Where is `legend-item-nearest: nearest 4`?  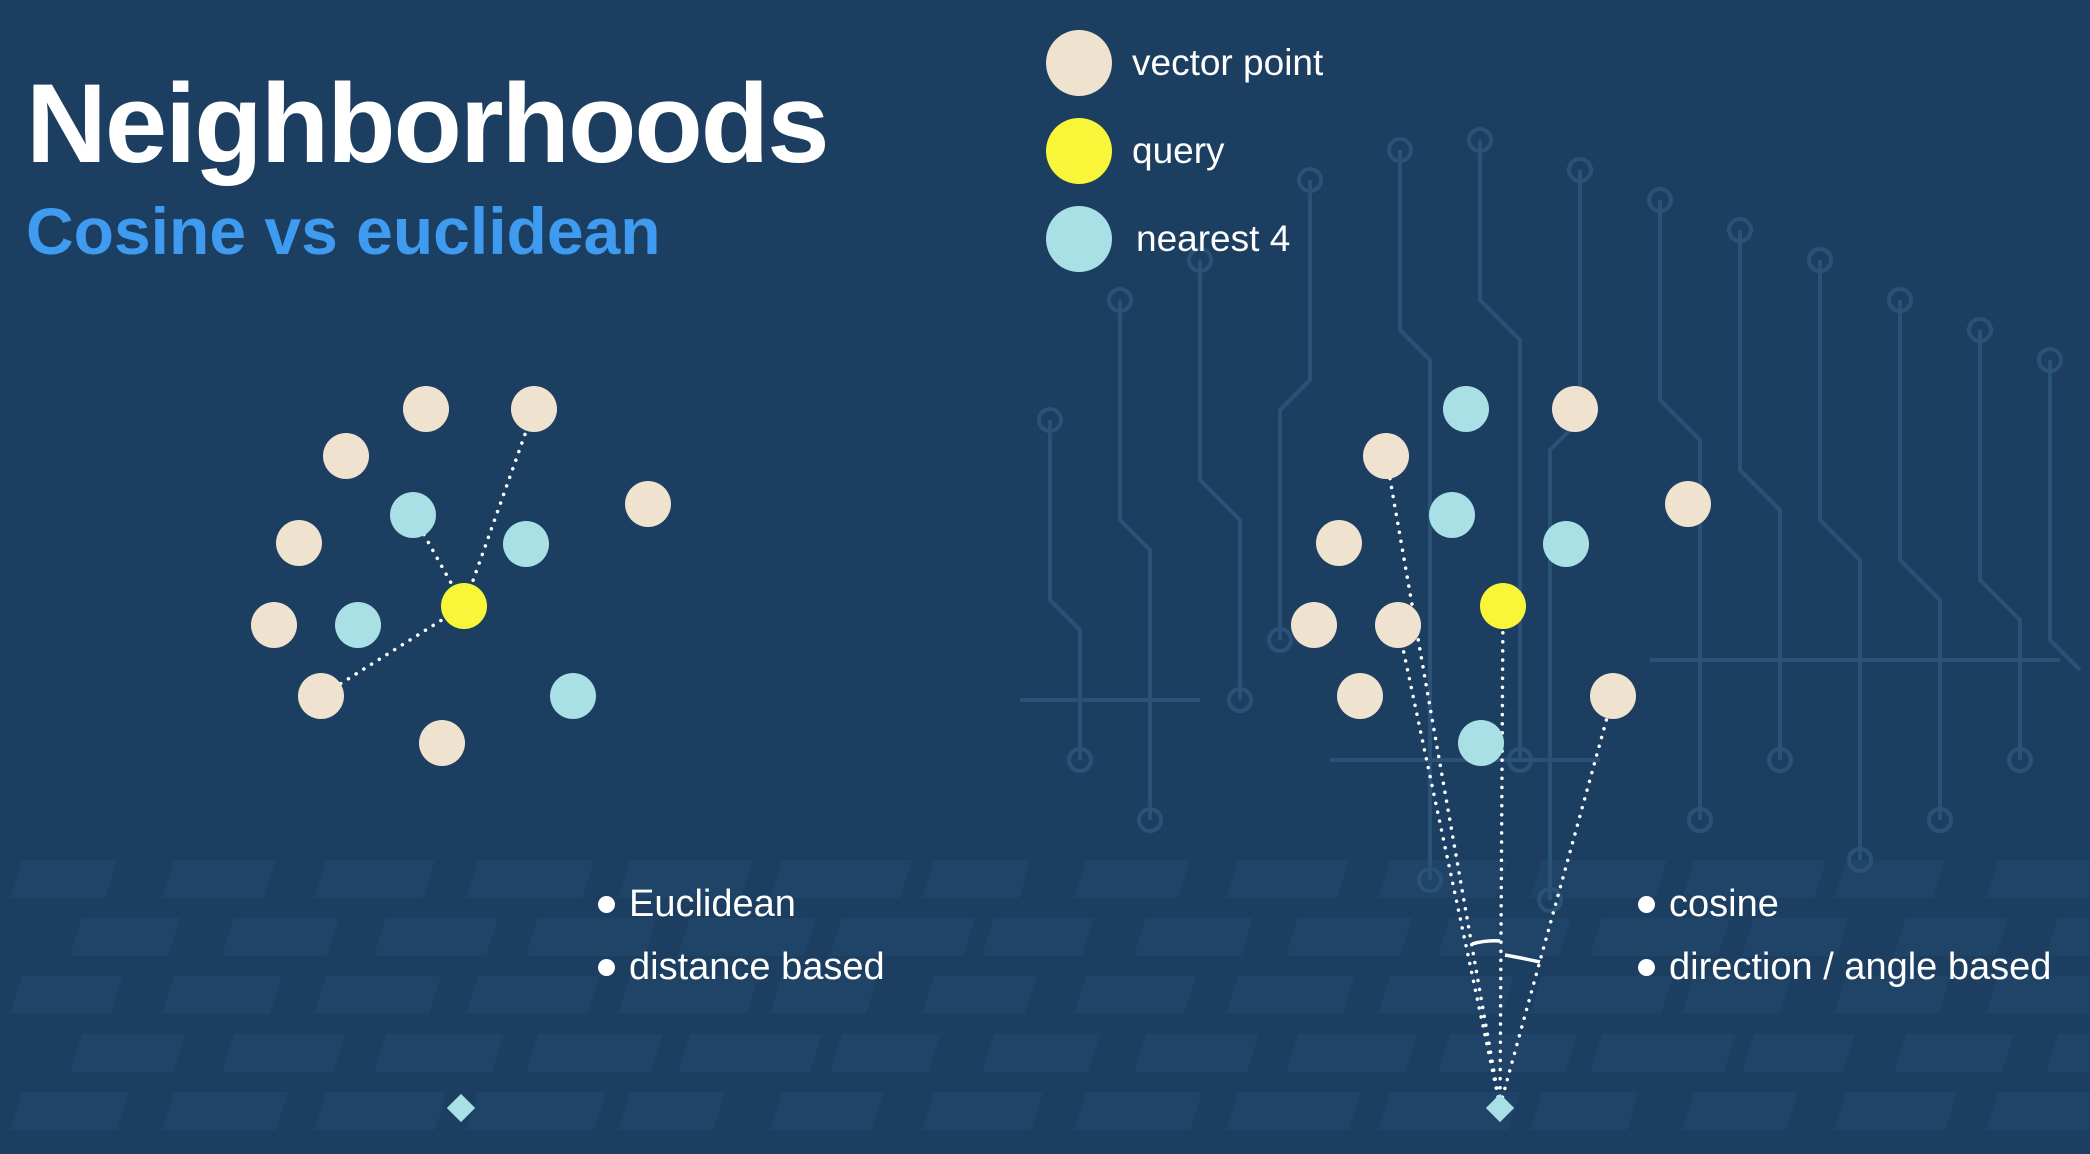 legend-item-nearest: nearest 4 is located at coordinates (1168, 239).